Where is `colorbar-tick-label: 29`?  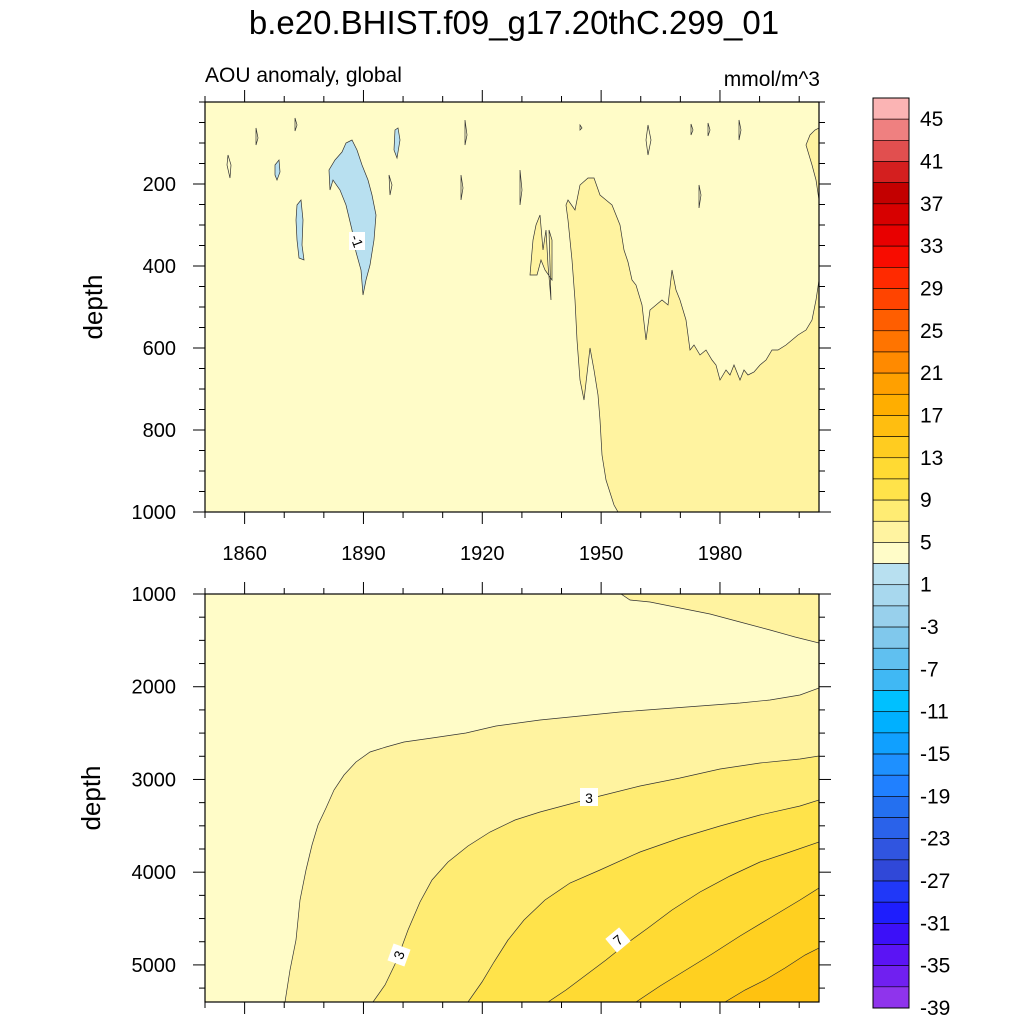
colorbar-tick-label: 29 is located at coordinates (931, 288).